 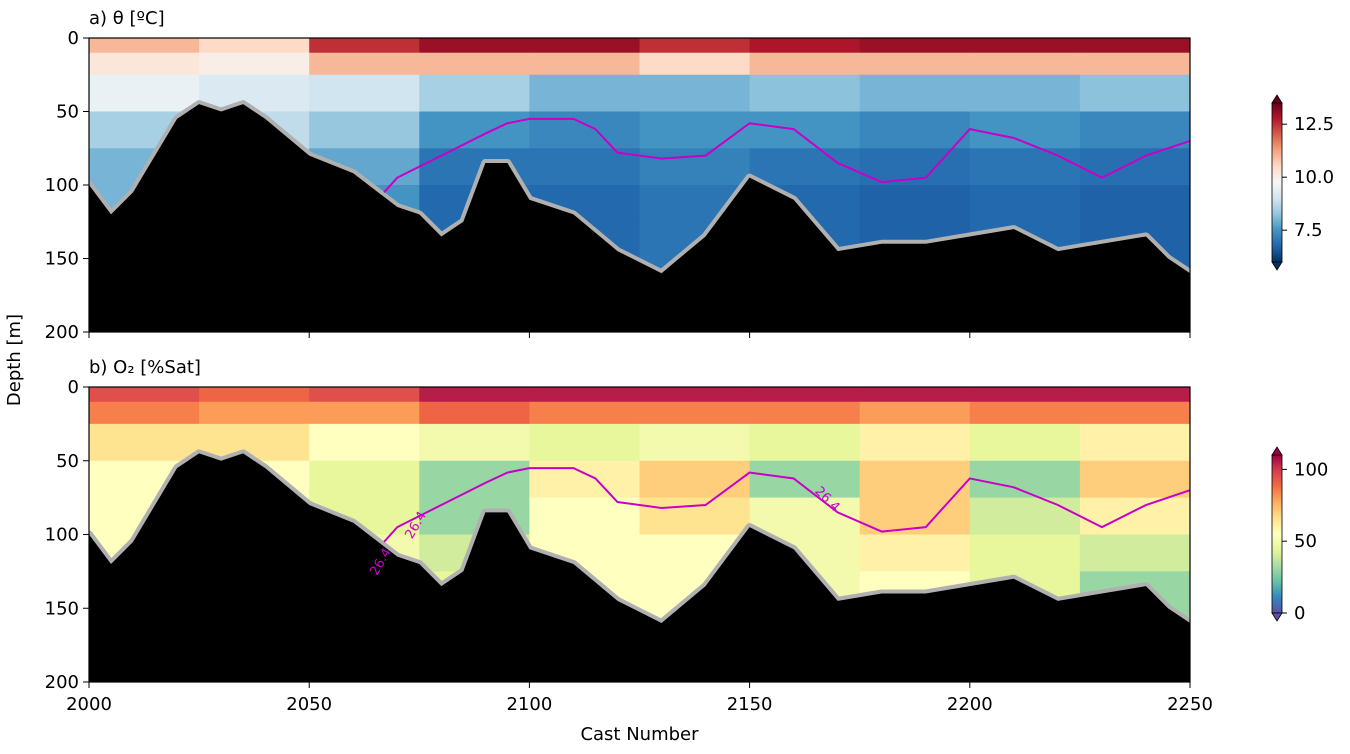 I want to click on y-tick-label: 150, so click(x=62, y=608).